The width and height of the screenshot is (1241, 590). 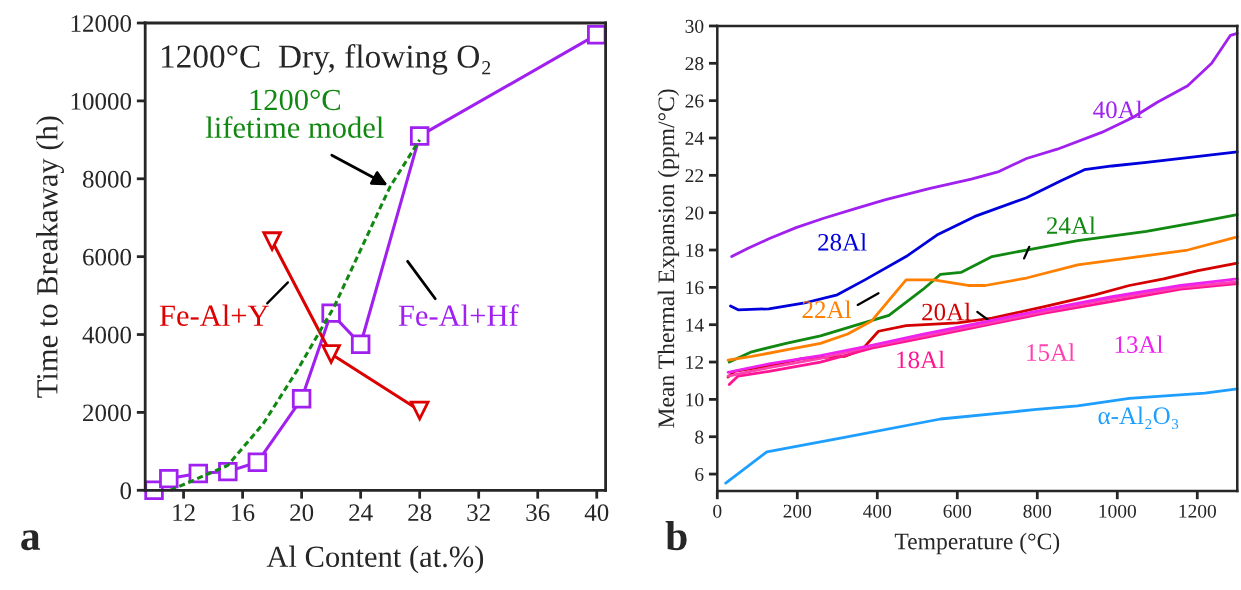 What do you see at coordinates (50, 257) in the screenshot?
I see `y-axis-title: Time to Breakaway (h)` at bounding box center [50, 257].